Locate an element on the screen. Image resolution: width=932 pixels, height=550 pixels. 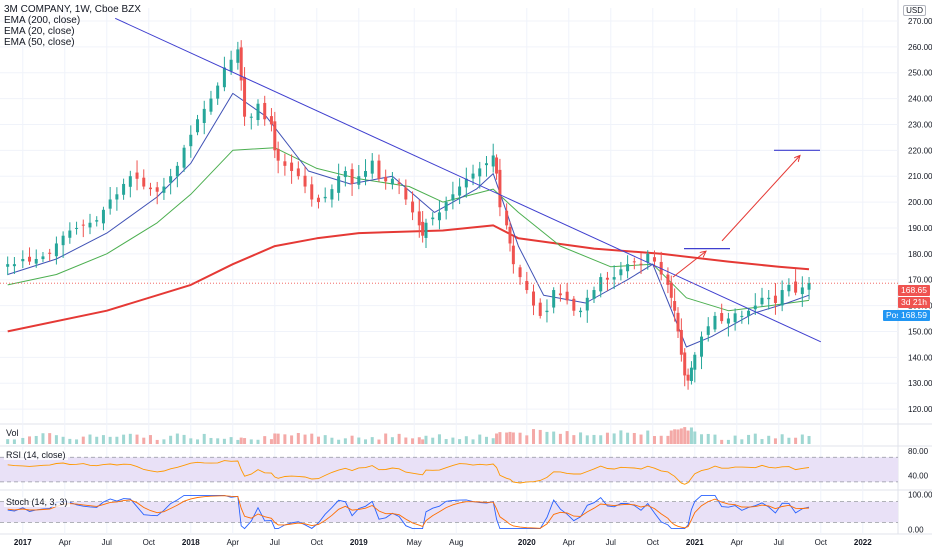
rsi-band is located at coordinates (449, 469).